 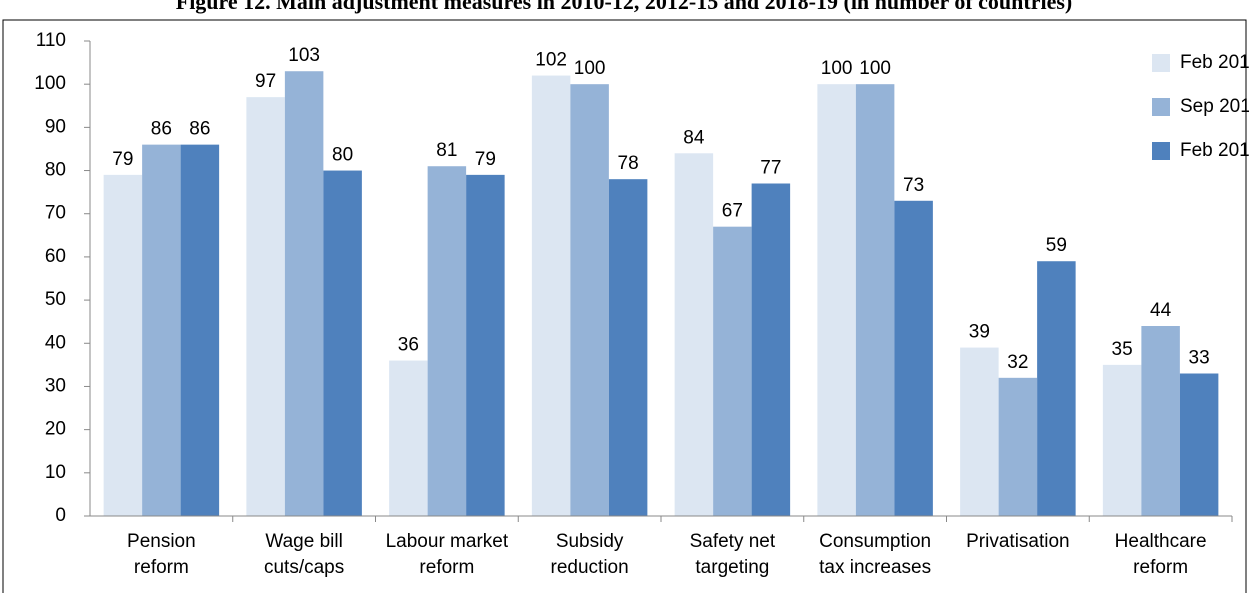 I want to click on y-tick-label: 50, so click(x=55, y=299).